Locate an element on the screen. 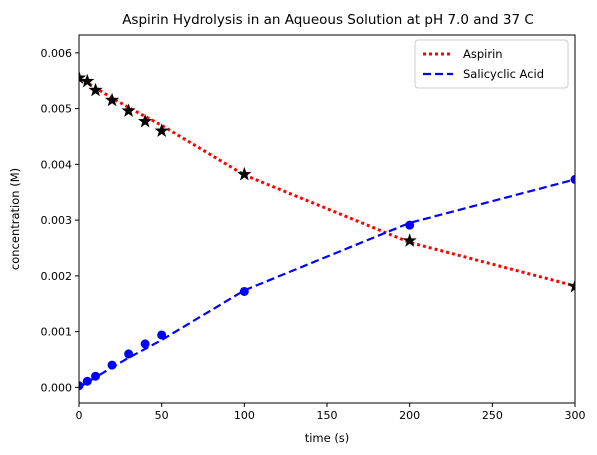  y-tick-label: 0.001 is located at coordinates (57, 332).